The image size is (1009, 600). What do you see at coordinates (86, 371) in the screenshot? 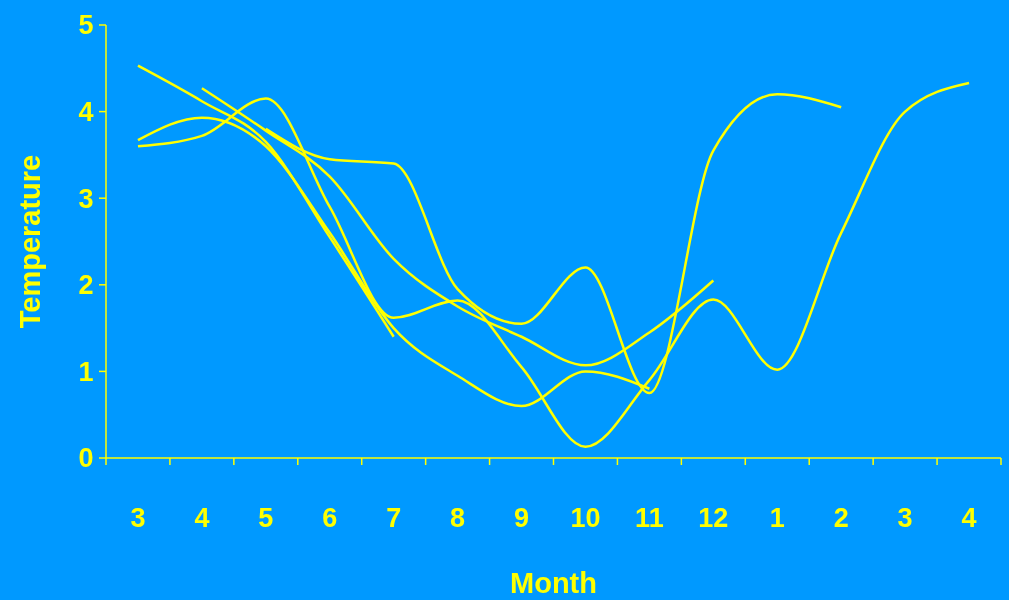
I see `y-tick-label: 1` at bounding box center [86, 371].